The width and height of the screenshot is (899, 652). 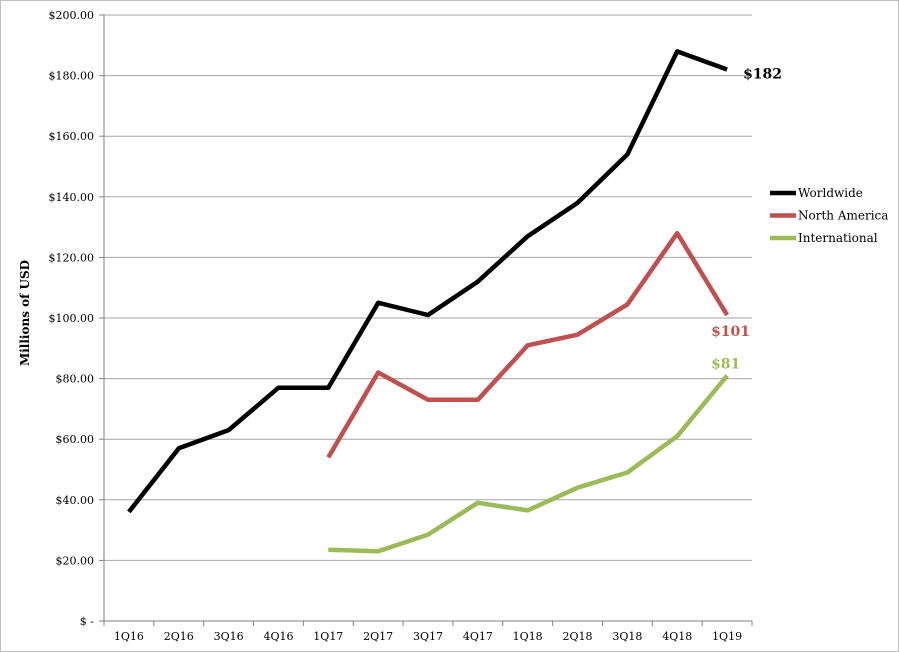 I want to click on legend: Worldwide North America International, so click(x=829, y=215).